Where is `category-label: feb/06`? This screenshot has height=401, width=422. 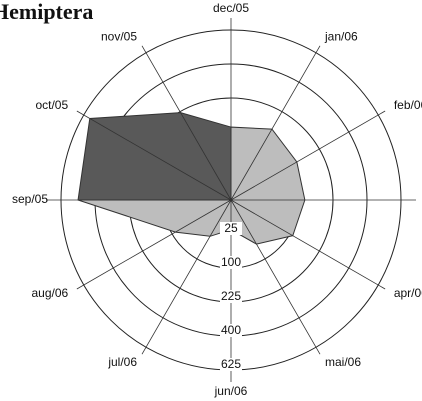 category-label: feb/06 is located at coordinates (408, 105).